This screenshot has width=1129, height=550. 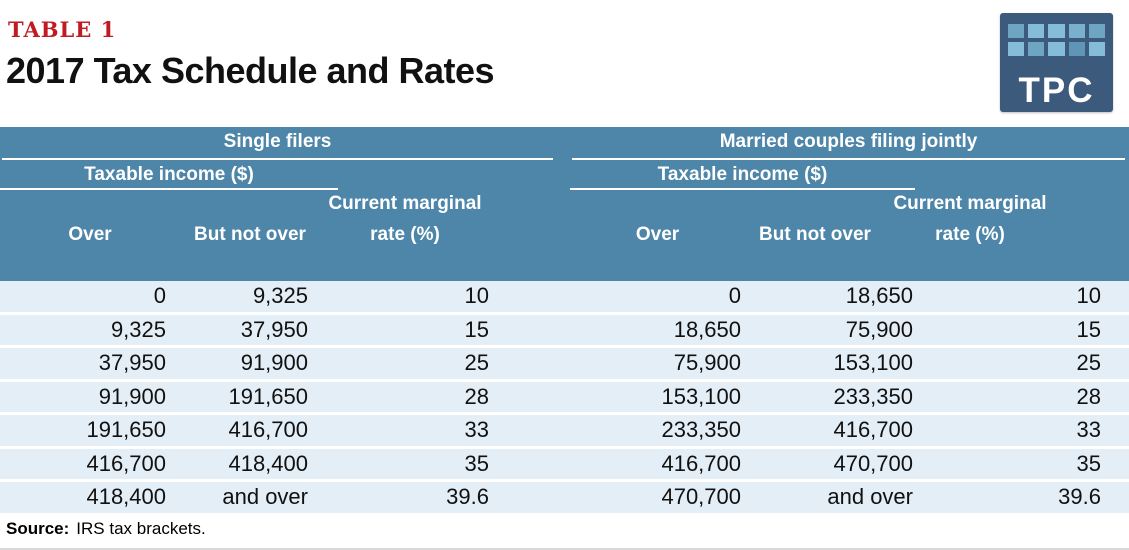 I want to click on col-header-married-over: Over, so click(x=657, y=234).